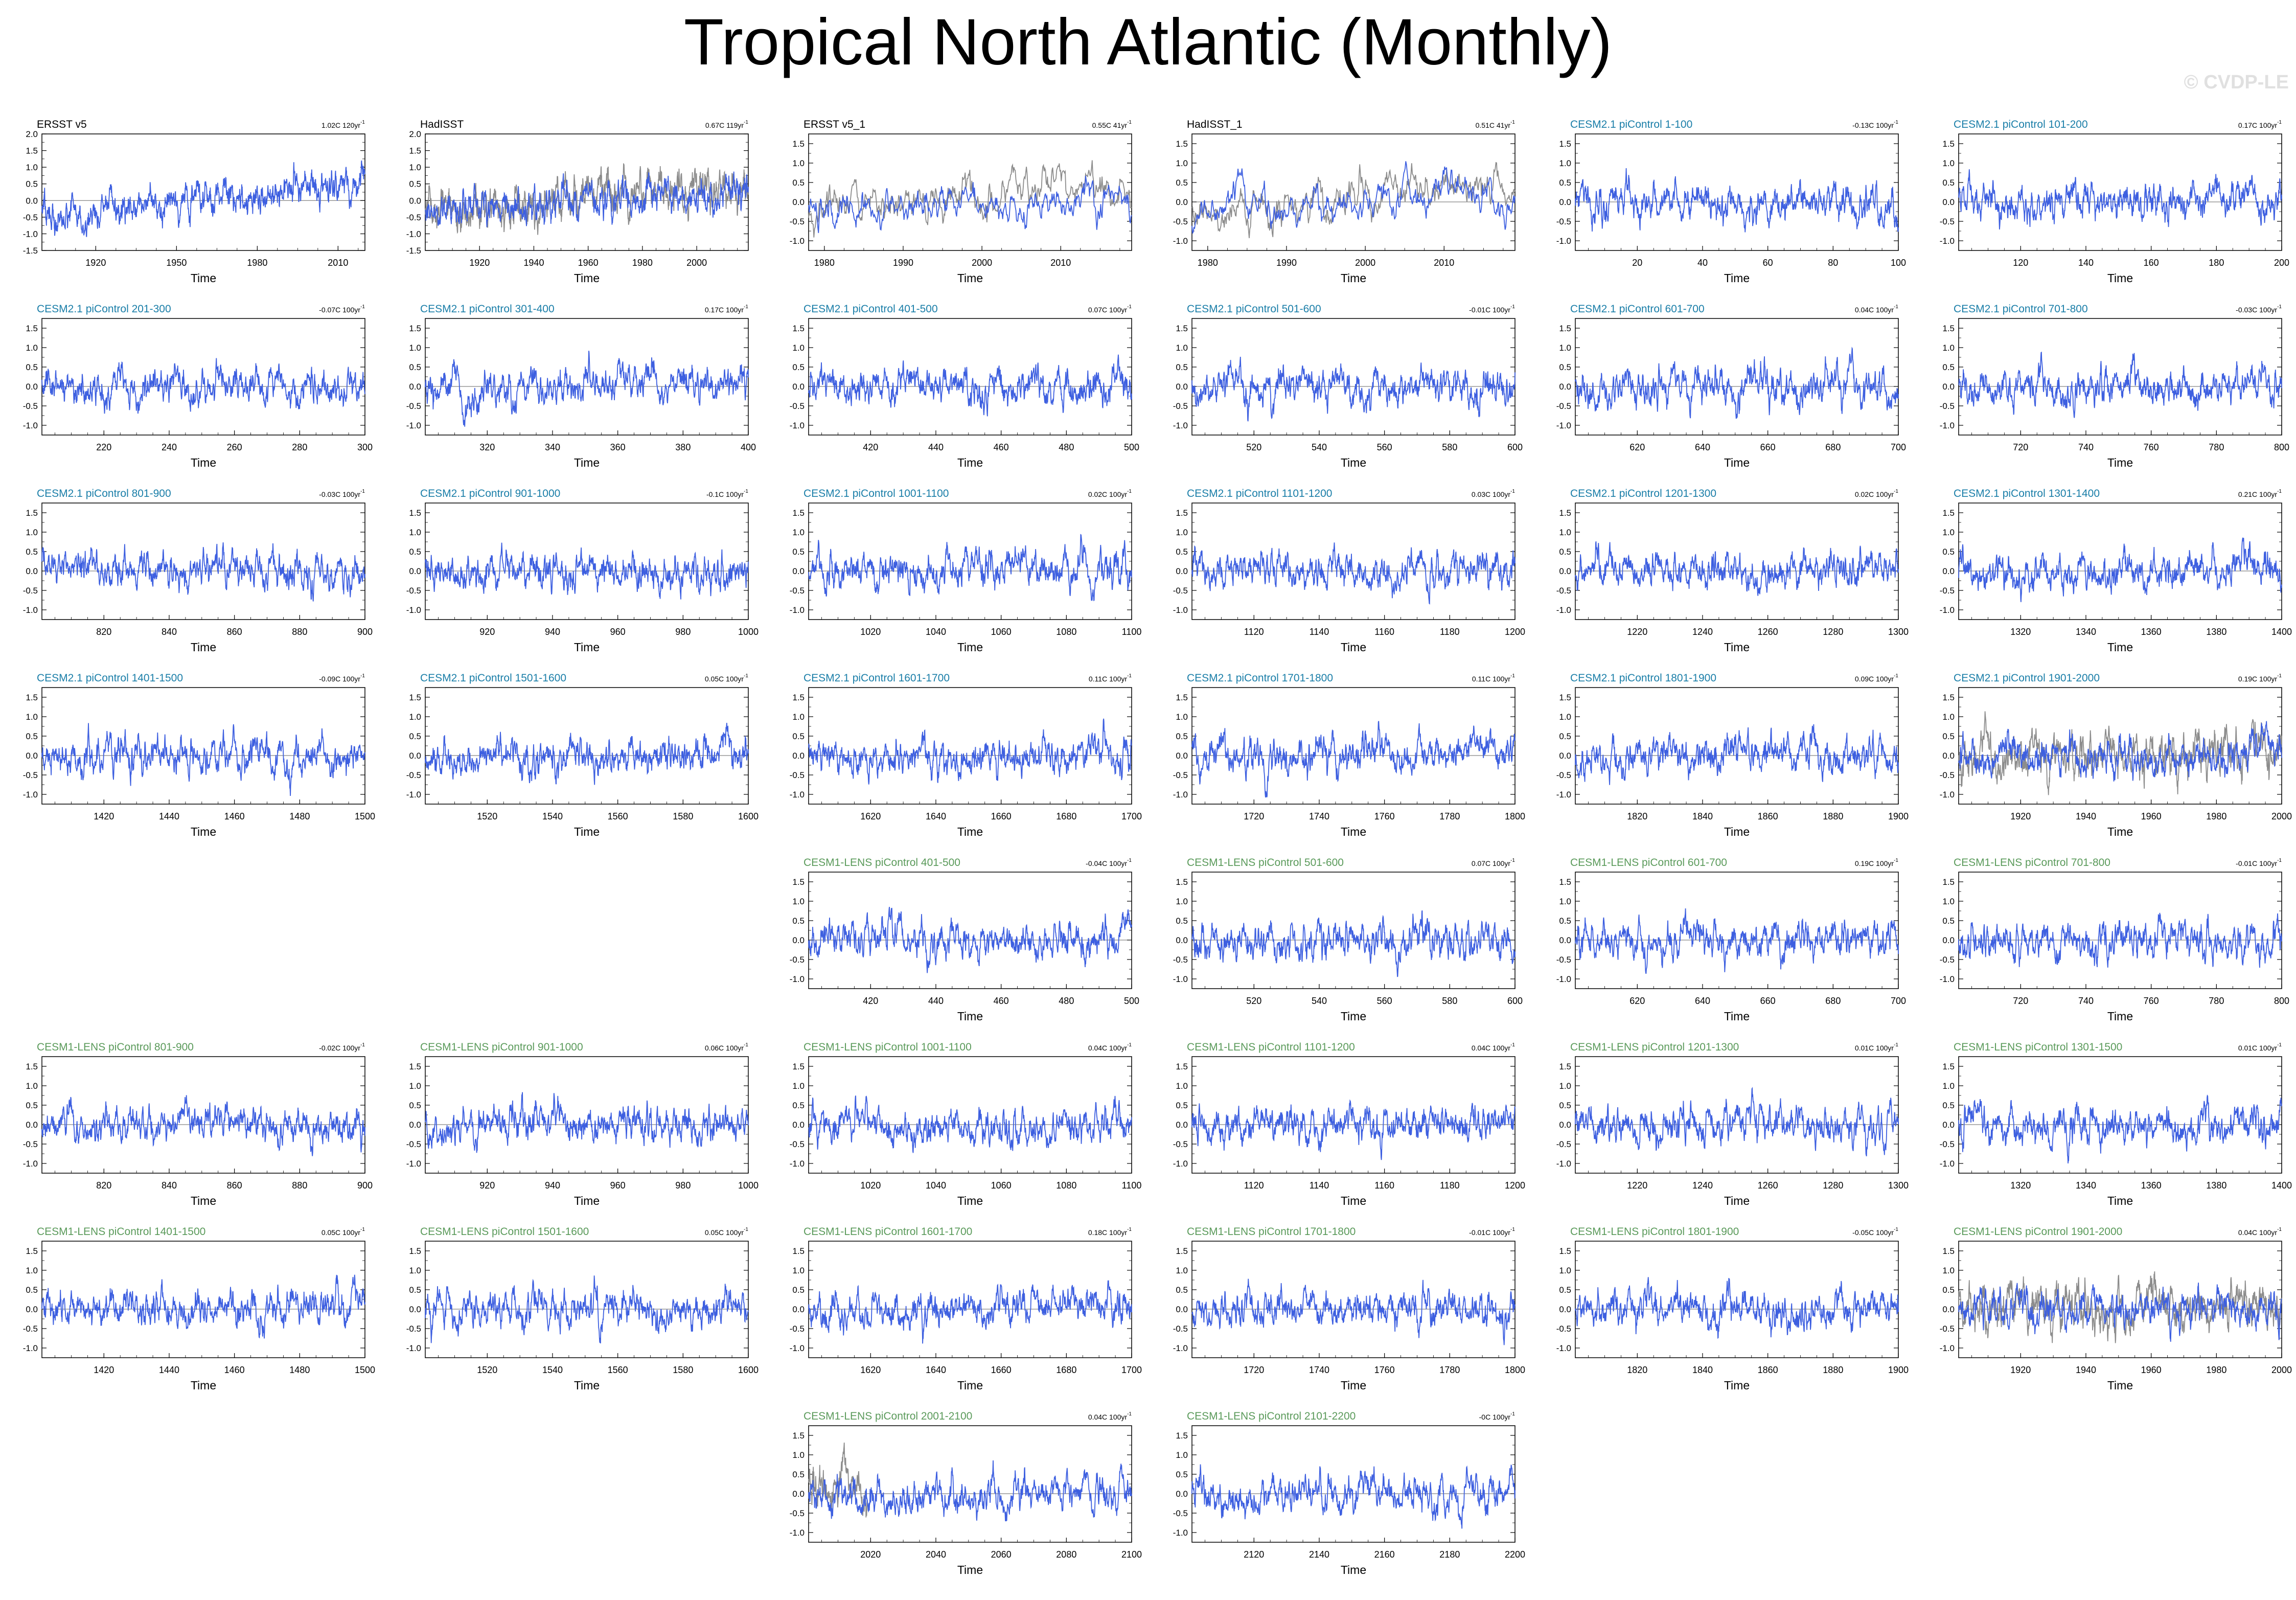 The height and width of the screenshot is (1600, 2296). Describe the element at coordinates (697, 263) in the screenshot. I see `x-tick-label: 2000` at that location.